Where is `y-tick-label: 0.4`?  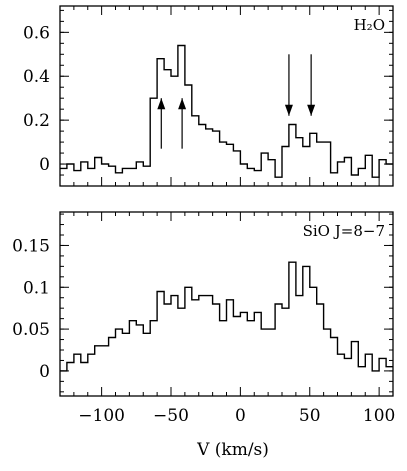
y-tick-label: 0.4 is located at coordinates (36, 77).